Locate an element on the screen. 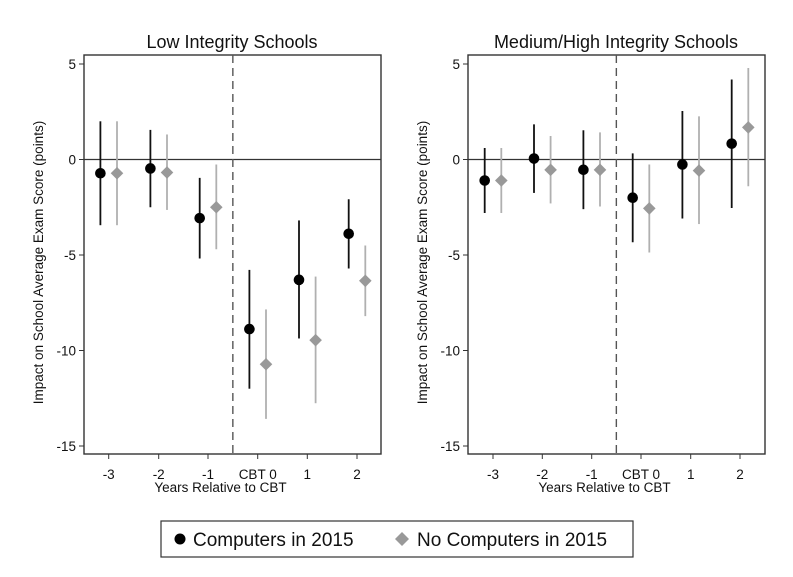 This screenshot has height=577, width=793. legend-marker-circle is located at coordinates (180, 539).